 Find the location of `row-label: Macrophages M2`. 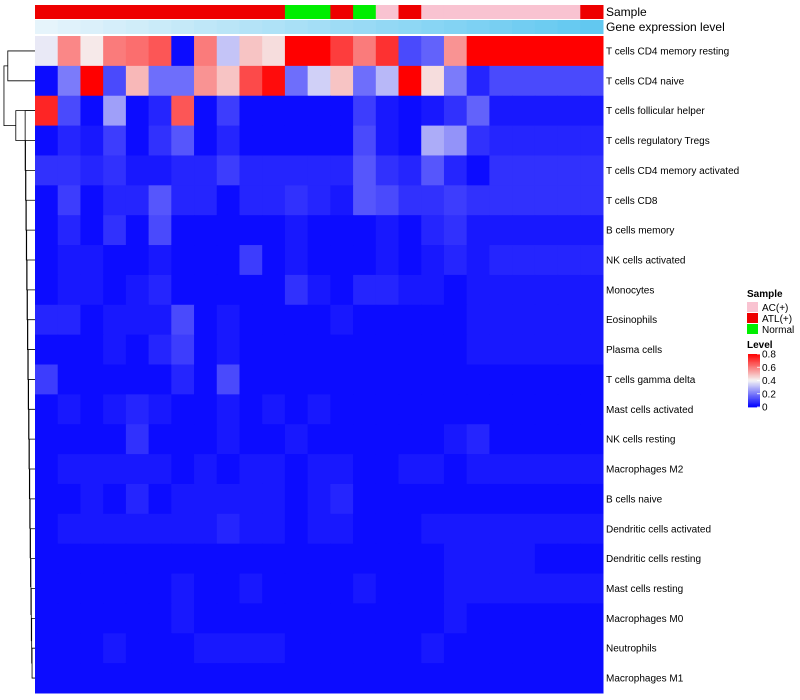

row-label: Macrophages M2 is located at coordinates (645, 470).